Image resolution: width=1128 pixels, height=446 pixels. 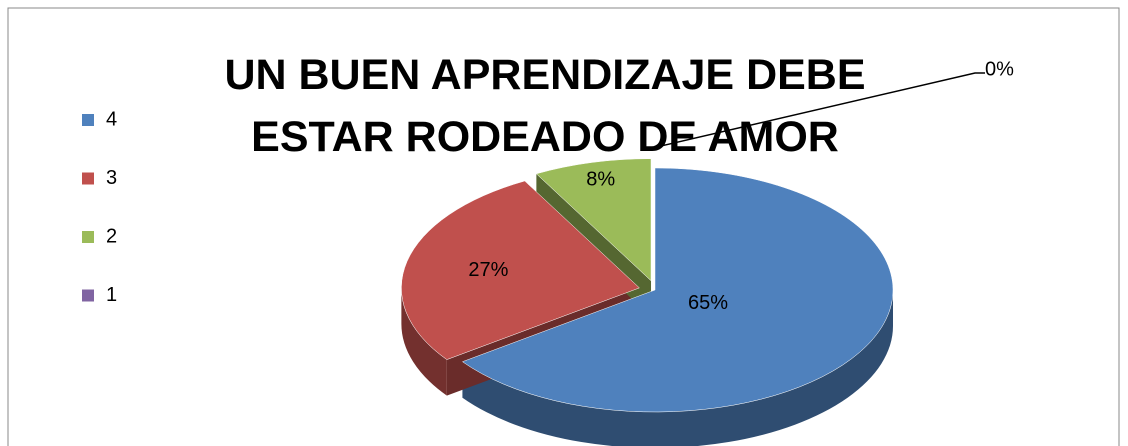 What do you see at coordinates (817, 111) in the screenshot?
I see `leader-line` at bounding box center [817, 111].